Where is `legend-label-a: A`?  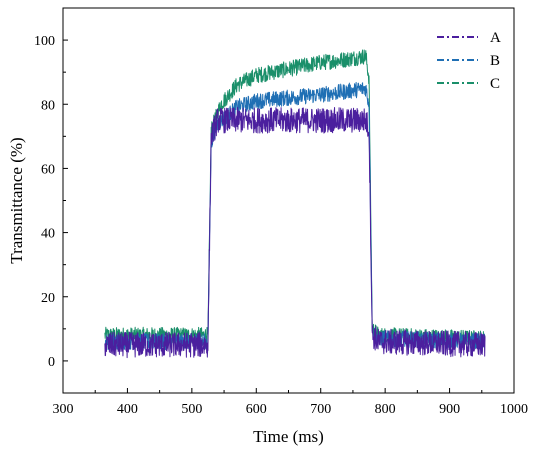
legend-label-a: A is located at coordinates (495, 38).